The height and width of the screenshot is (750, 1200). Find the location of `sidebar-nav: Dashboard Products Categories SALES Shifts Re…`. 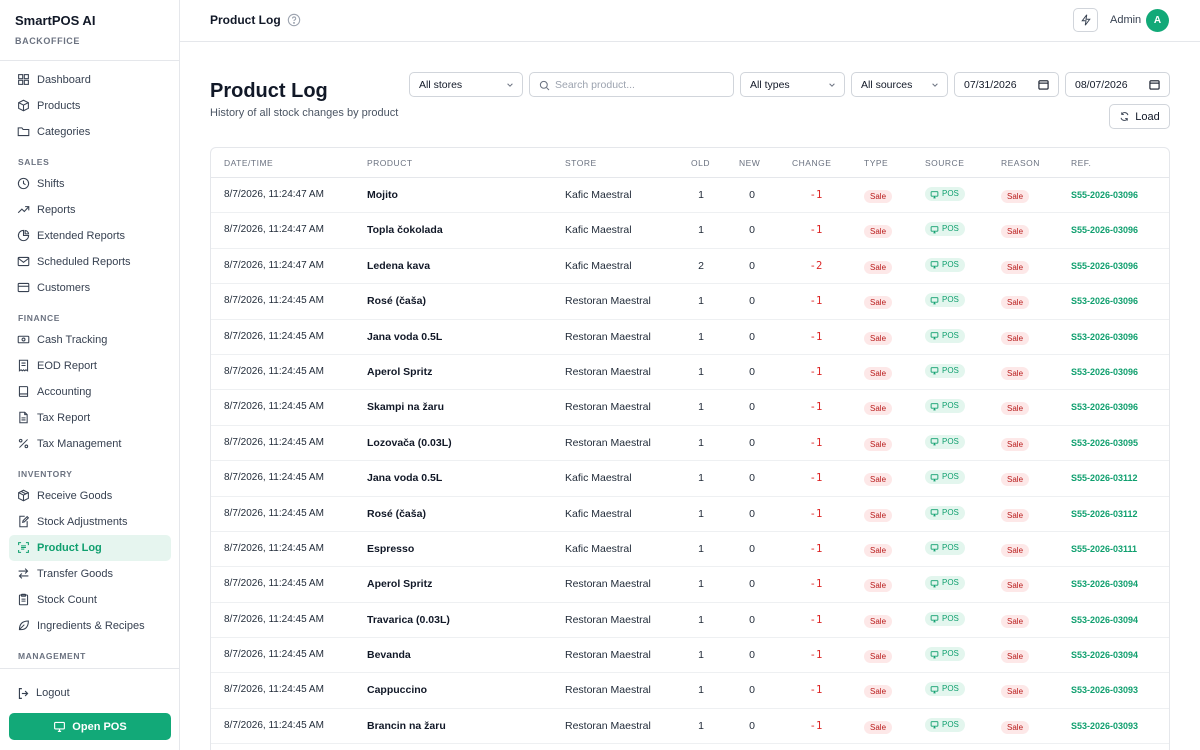

sidebar-nav: Dashboard Products Categories SALES Shifts Re… is located at coordinates (90, 366).